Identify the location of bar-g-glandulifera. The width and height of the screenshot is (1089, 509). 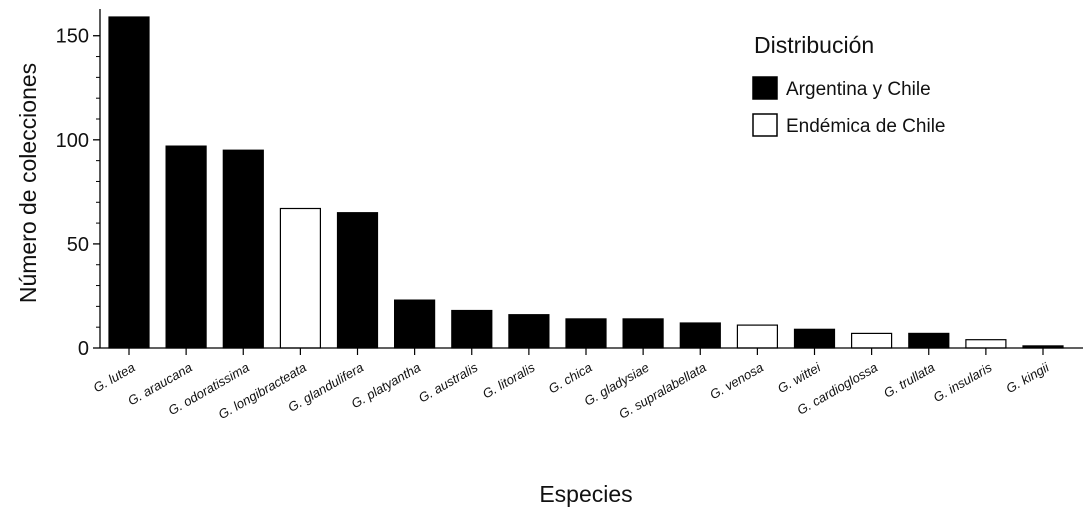
(358, 280).